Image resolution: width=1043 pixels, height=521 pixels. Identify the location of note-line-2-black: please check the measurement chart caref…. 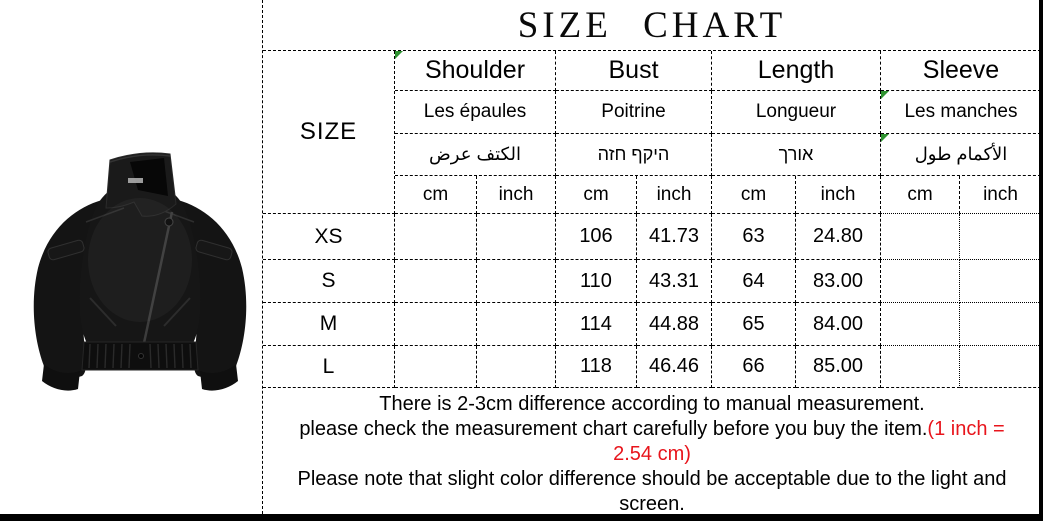
(613, 429).